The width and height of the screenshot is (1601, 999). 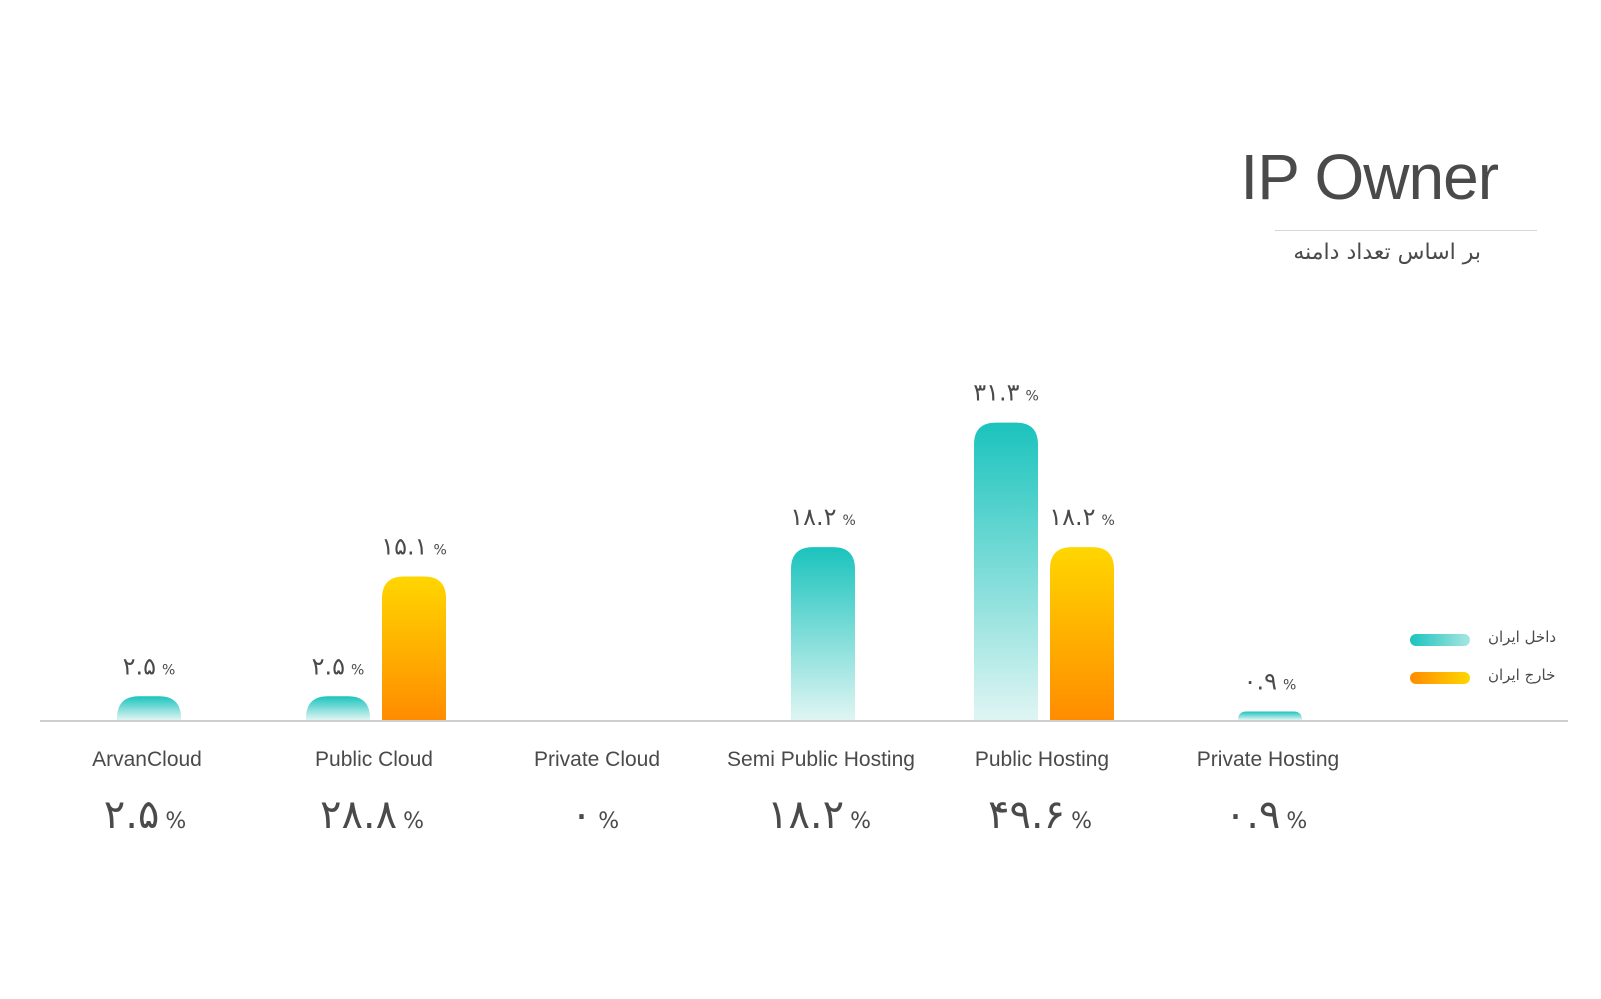 What do you see at coordinates (374, 759) in the screenshot?
I see `category-label: Public Cloud` at bounding box center [374, 759].